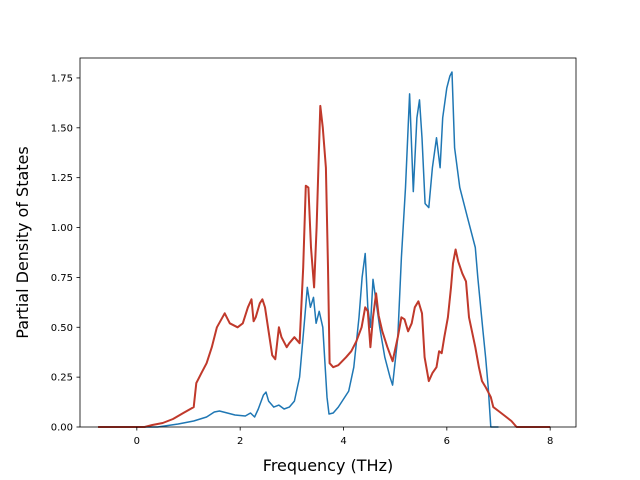 This screenshot has height=480, width=640. What do you see at coordinates (447, 441) in the screenshot?
I see `x-tick-label: 6` at bounding box center [447, 441].